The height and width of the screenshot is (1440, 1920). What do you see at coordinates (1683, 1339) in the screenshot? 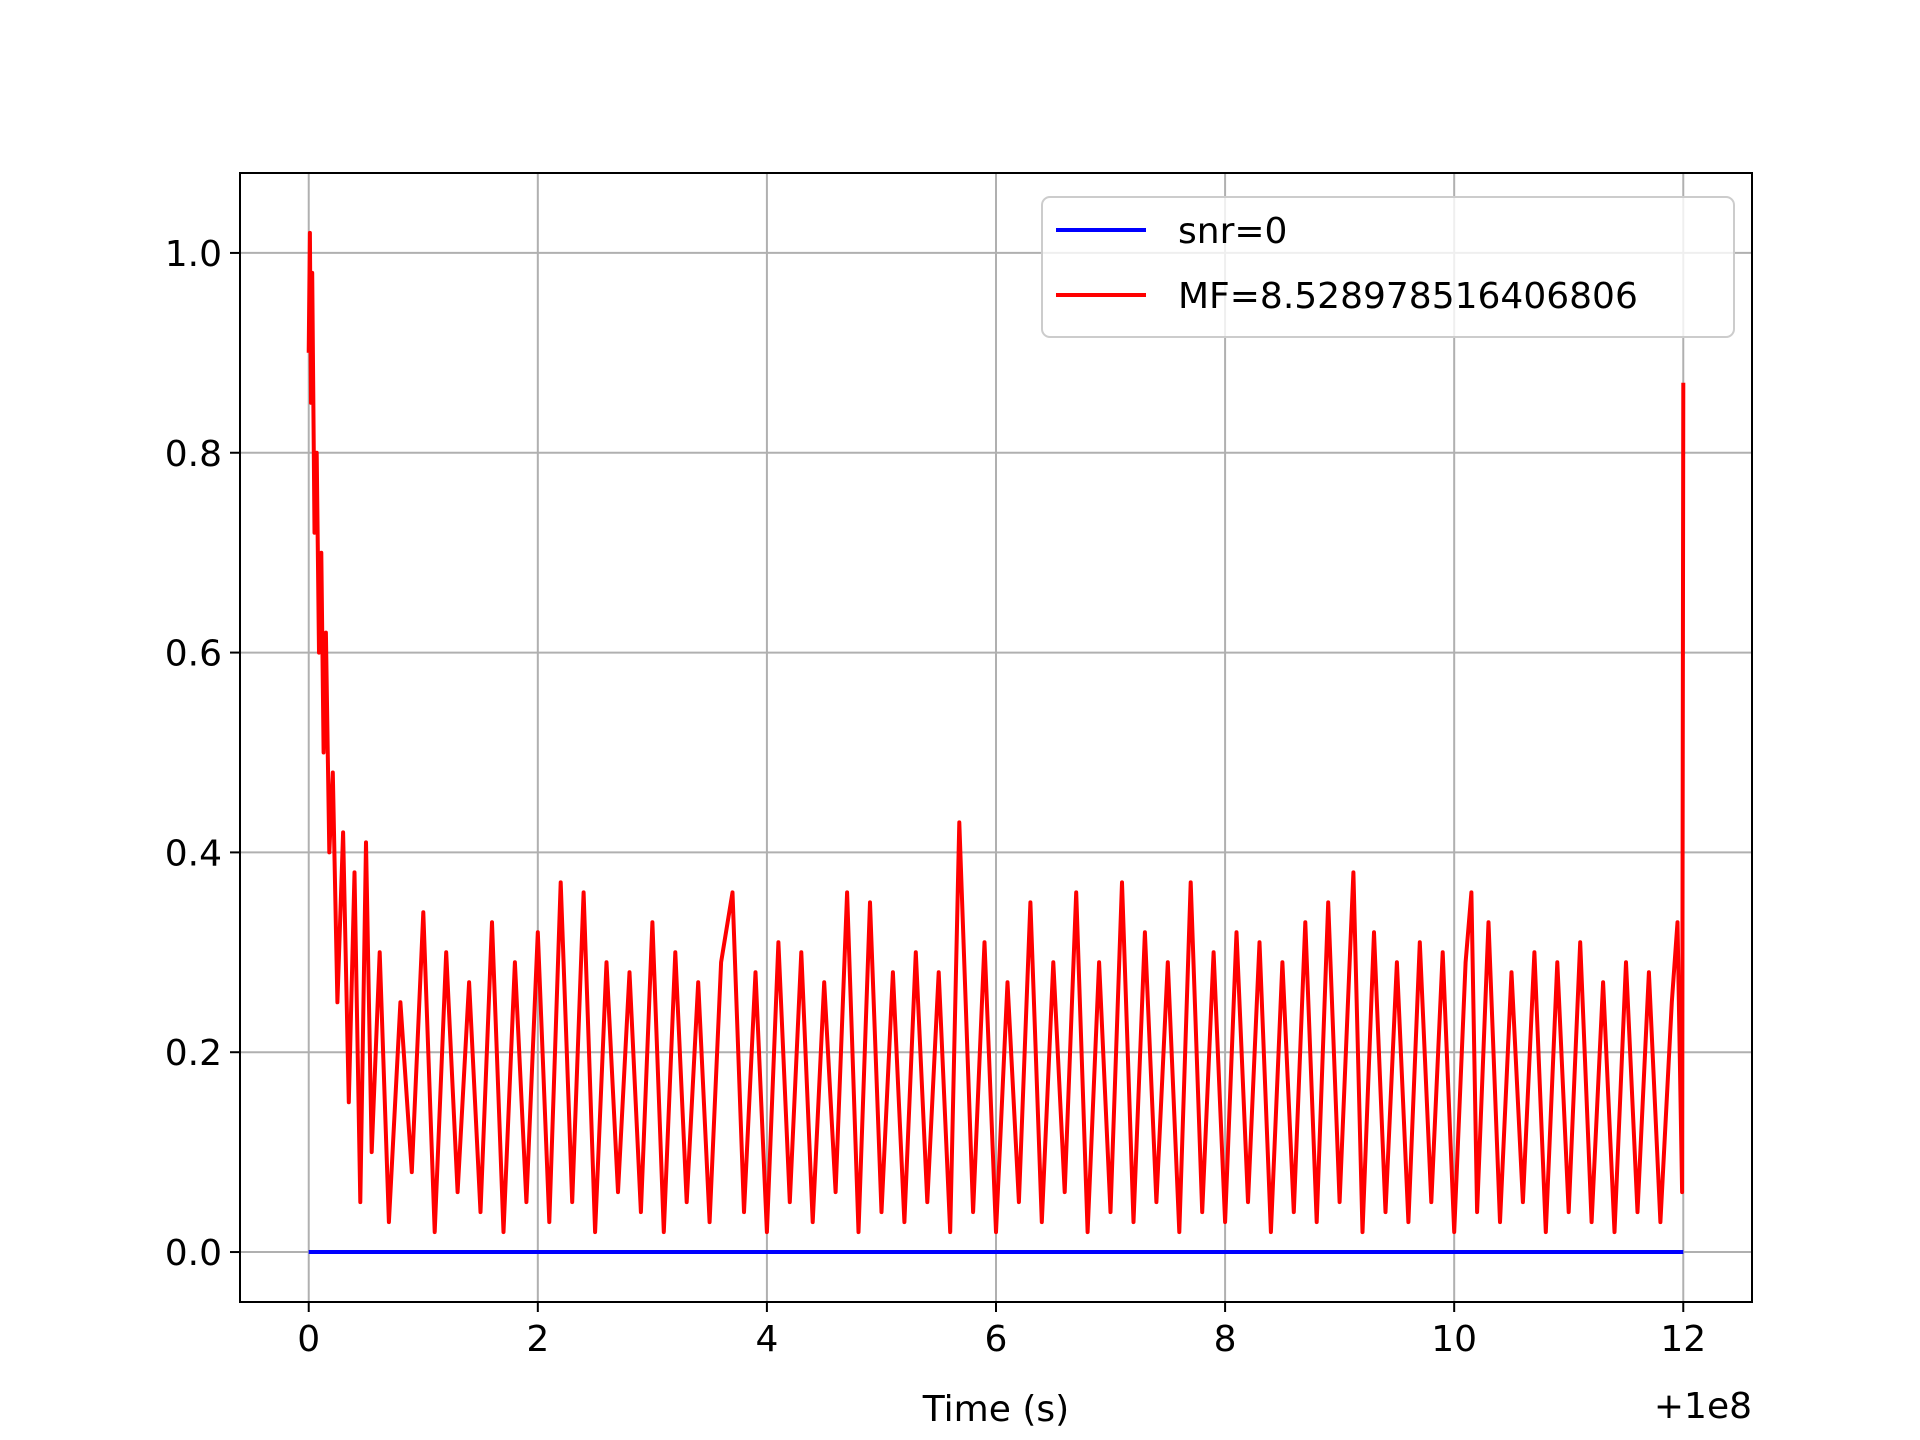
I see `x-tick-label: 12` at bounding box center [1683, 1339].